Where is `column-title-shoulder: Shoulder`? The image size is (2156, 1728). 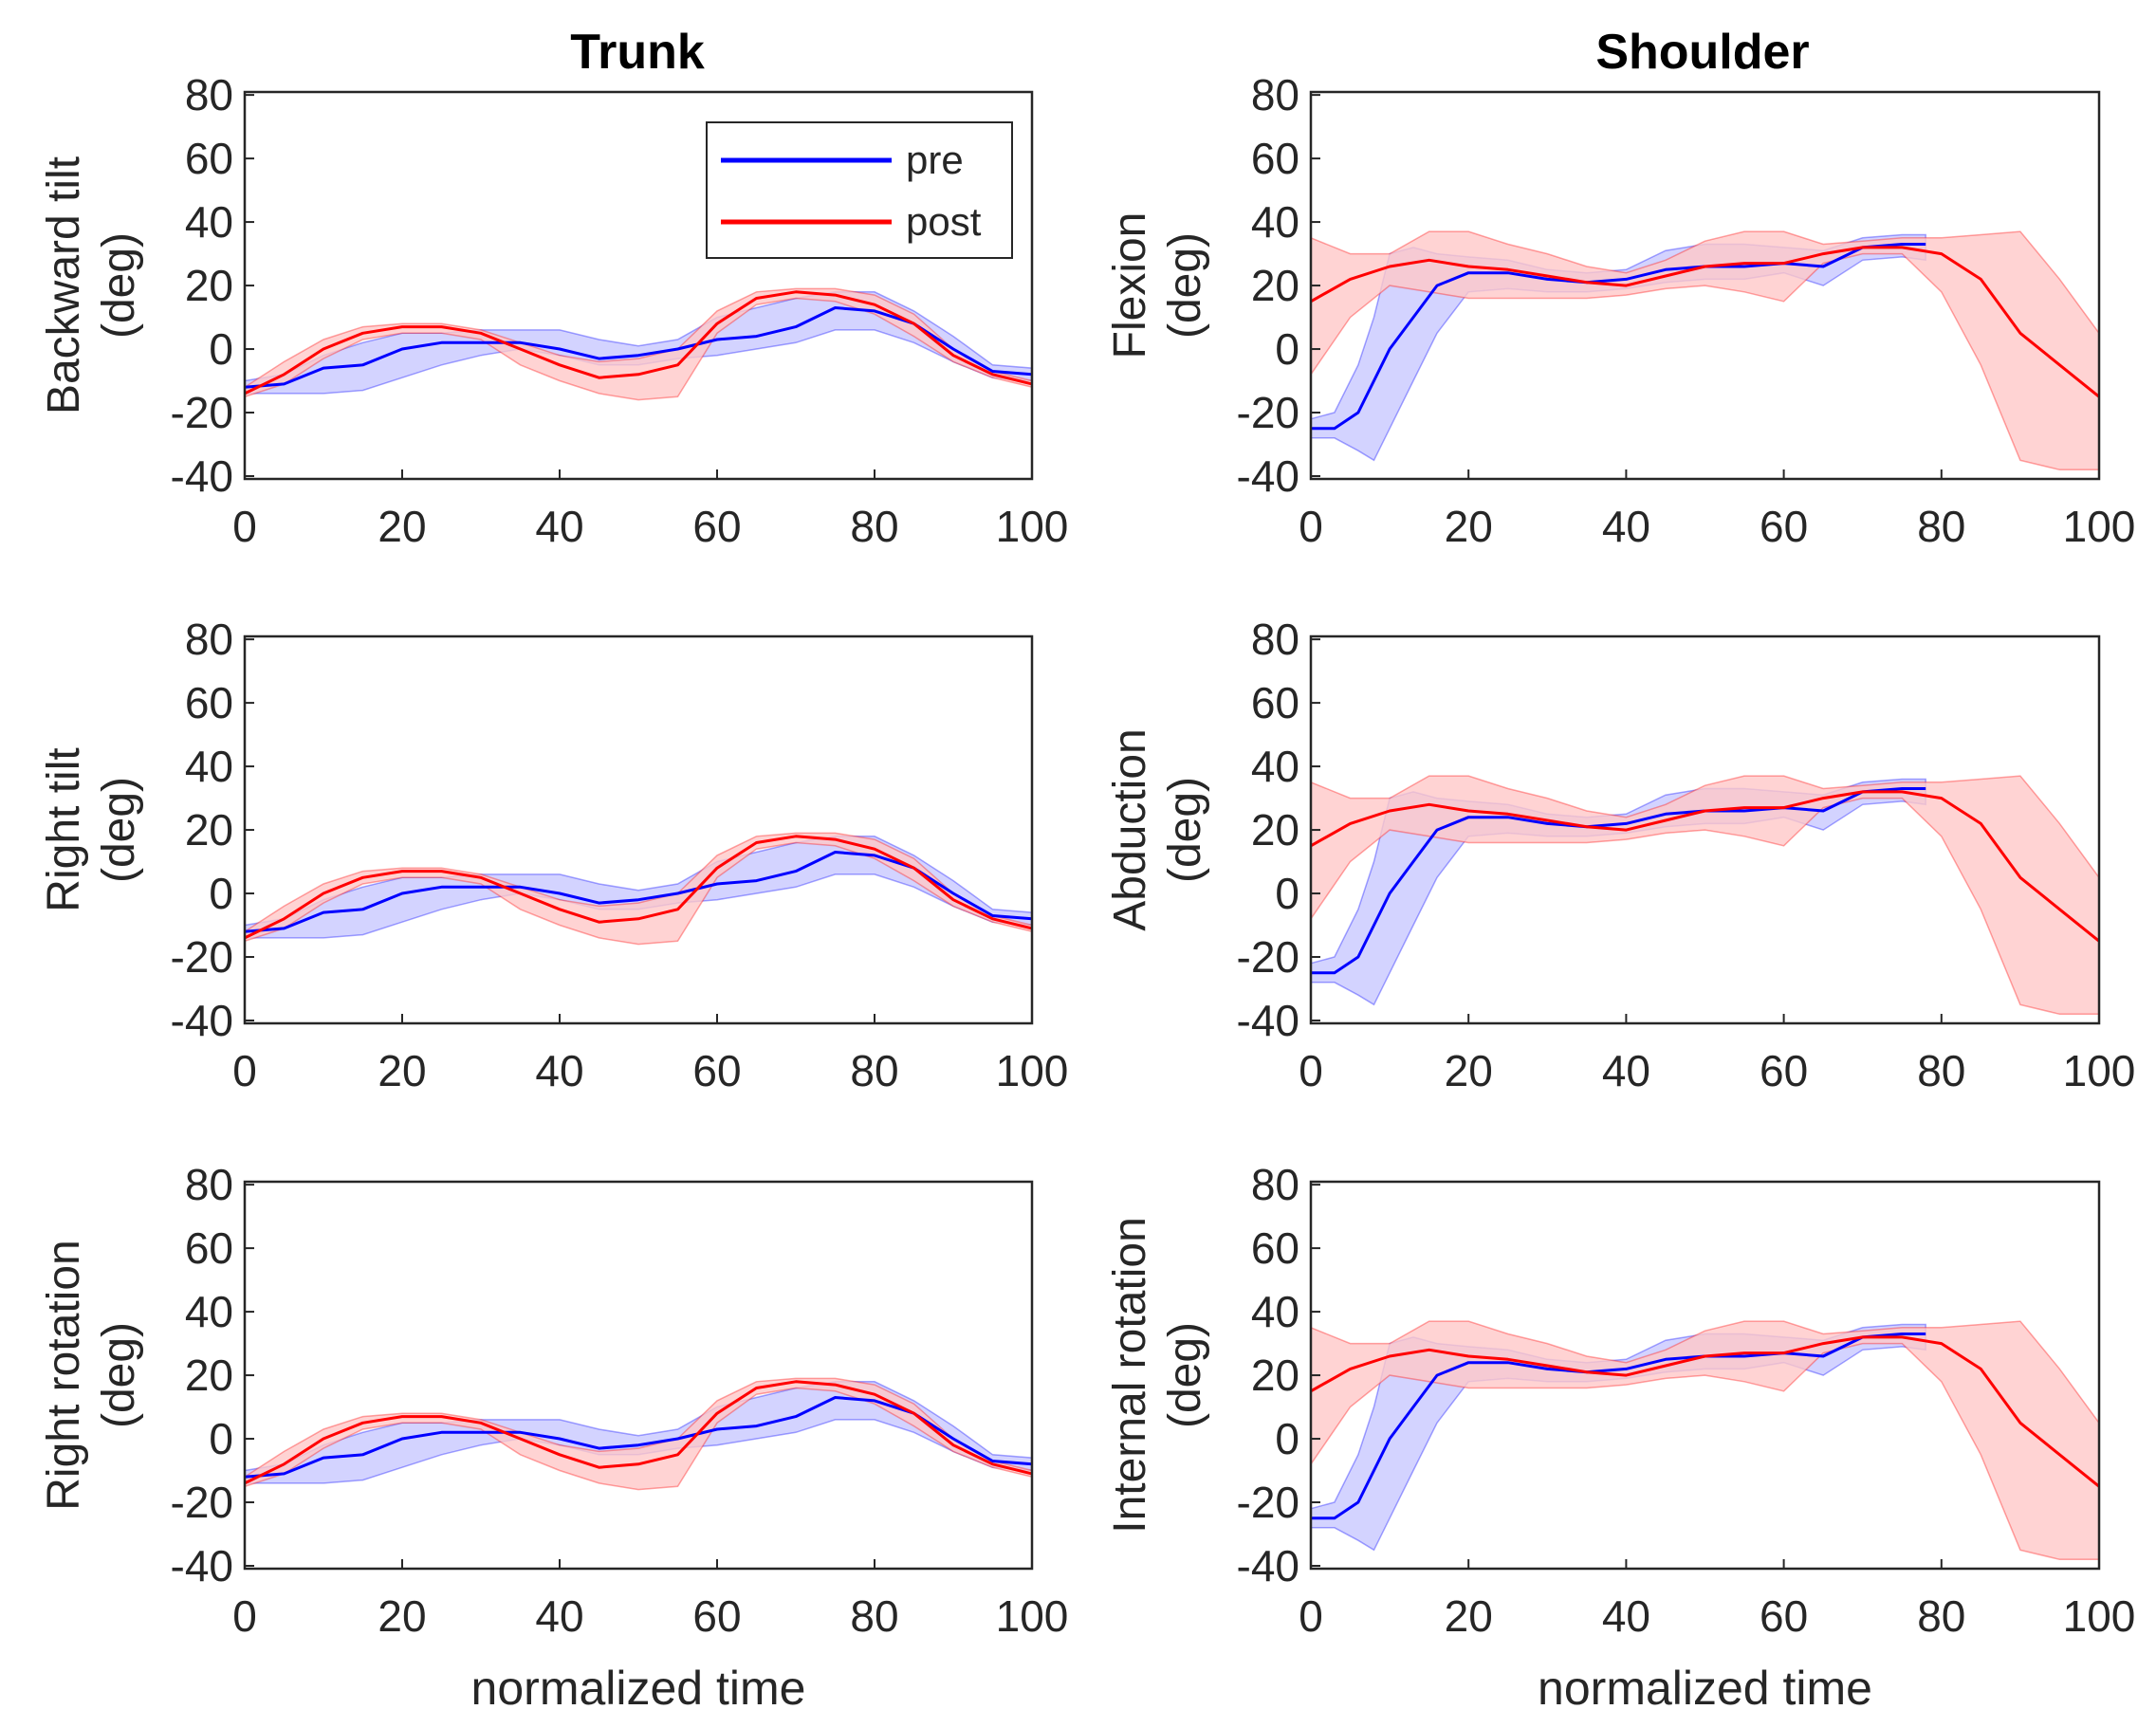 column-title-shoulder: Shoulder is located at coordinates (1702, 52).